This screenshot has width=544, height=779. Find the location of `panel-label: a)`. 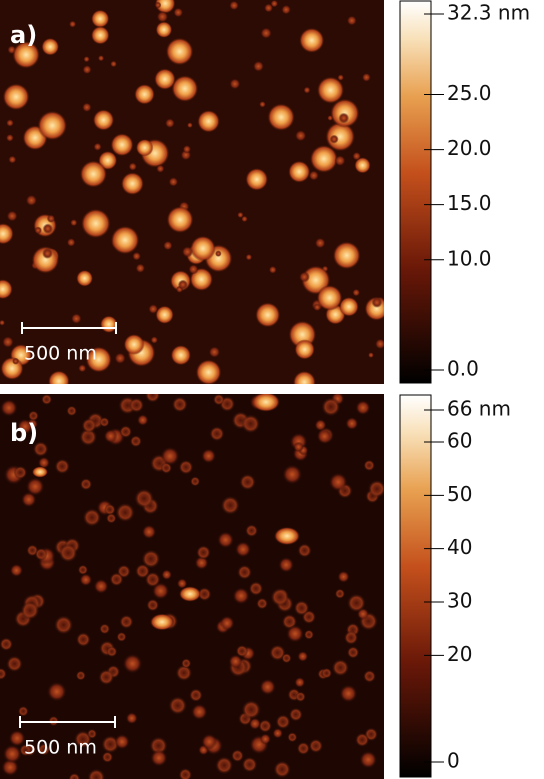

panel-label: a) is located at coordinates (23, 35).